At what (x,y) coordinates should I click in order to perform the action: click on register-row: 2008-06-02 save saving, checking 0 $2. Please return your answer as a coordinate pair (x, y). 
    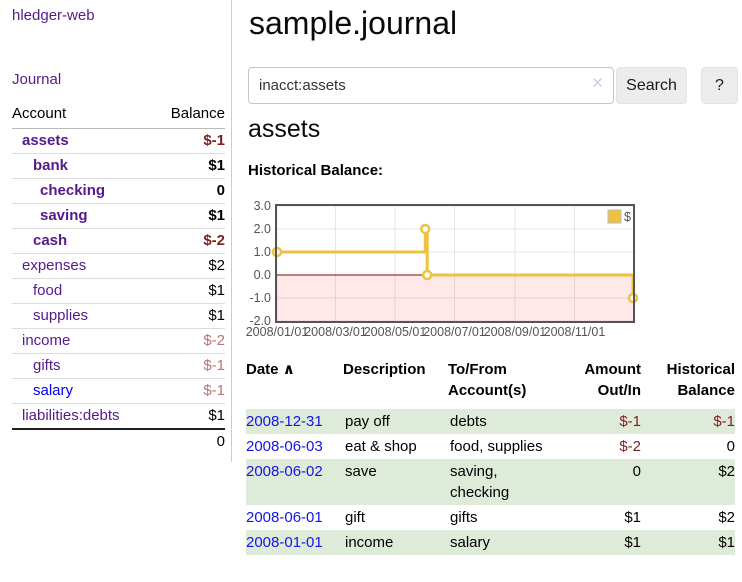
    Looking at the image, I should click on (490, 482).